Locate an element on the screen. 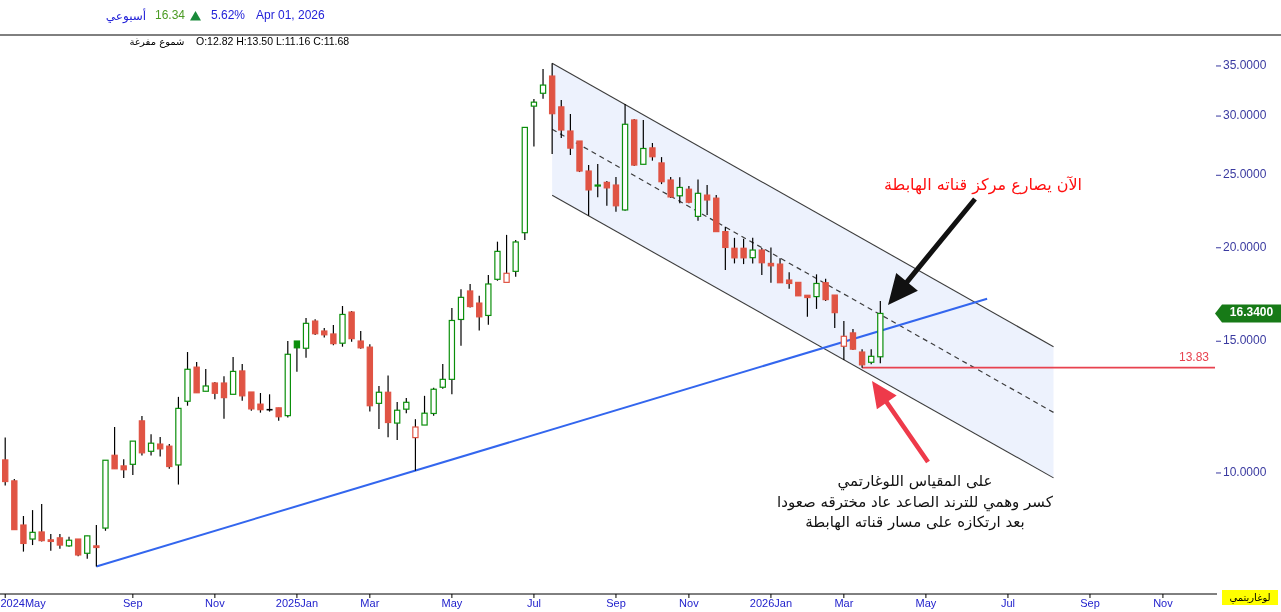 The width and height of the screenshot is (1281, 612). y-tick-label: 35.0000 is located at coordinates (1245, 65).